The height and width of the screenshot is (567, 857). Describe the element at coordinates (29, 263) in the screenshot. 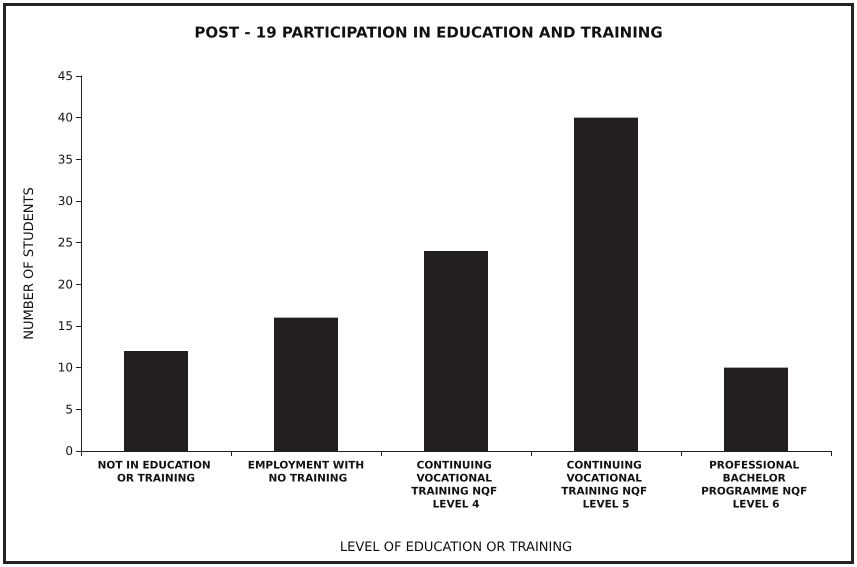

I see `y-axis-title: NUMBER OF STUDENTS` at that location.